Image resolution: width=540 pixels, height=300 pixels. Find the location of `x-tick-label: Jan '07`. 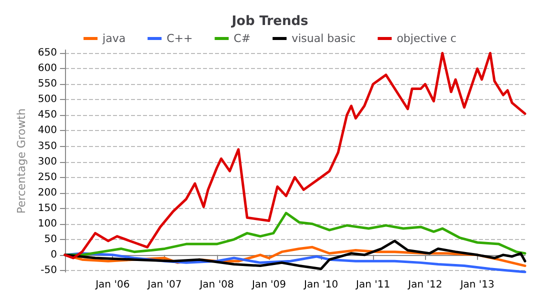

x-tick-label: Jan '07 is located at coordinates (164, 285).